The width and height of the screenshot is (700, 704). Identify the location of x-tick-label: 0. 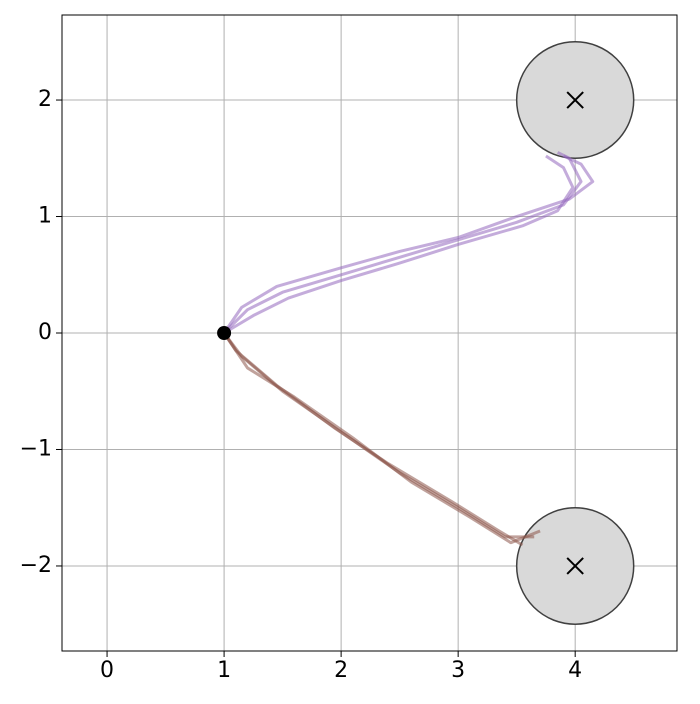
(107, 670).